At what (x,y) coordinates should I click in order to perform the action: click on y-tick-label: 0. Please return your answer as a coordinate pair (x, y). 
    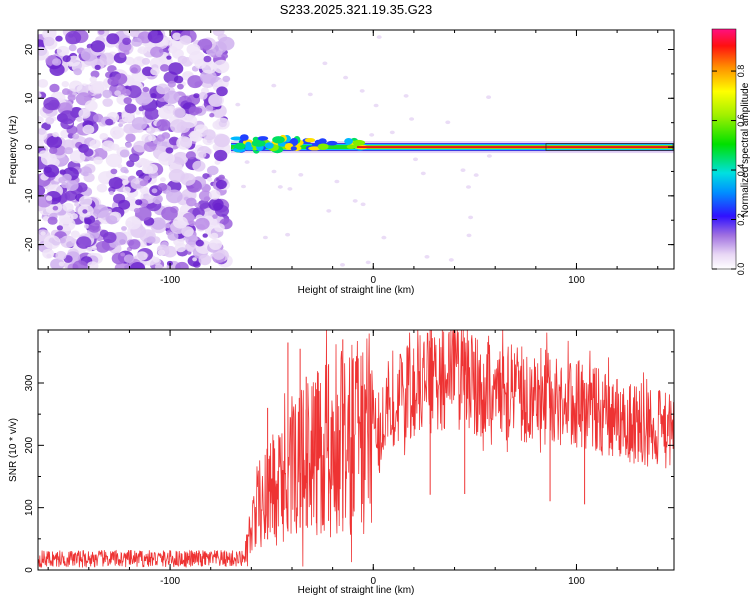
    Looking at the image, I should click on (29, 570).